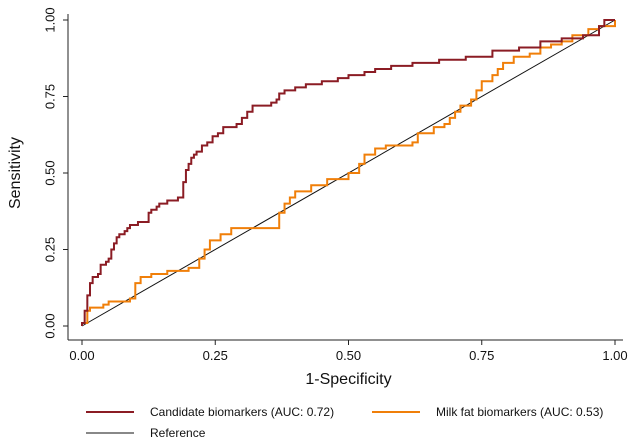  I want to click on x-tick-label: 0.00, so click(81, 355).